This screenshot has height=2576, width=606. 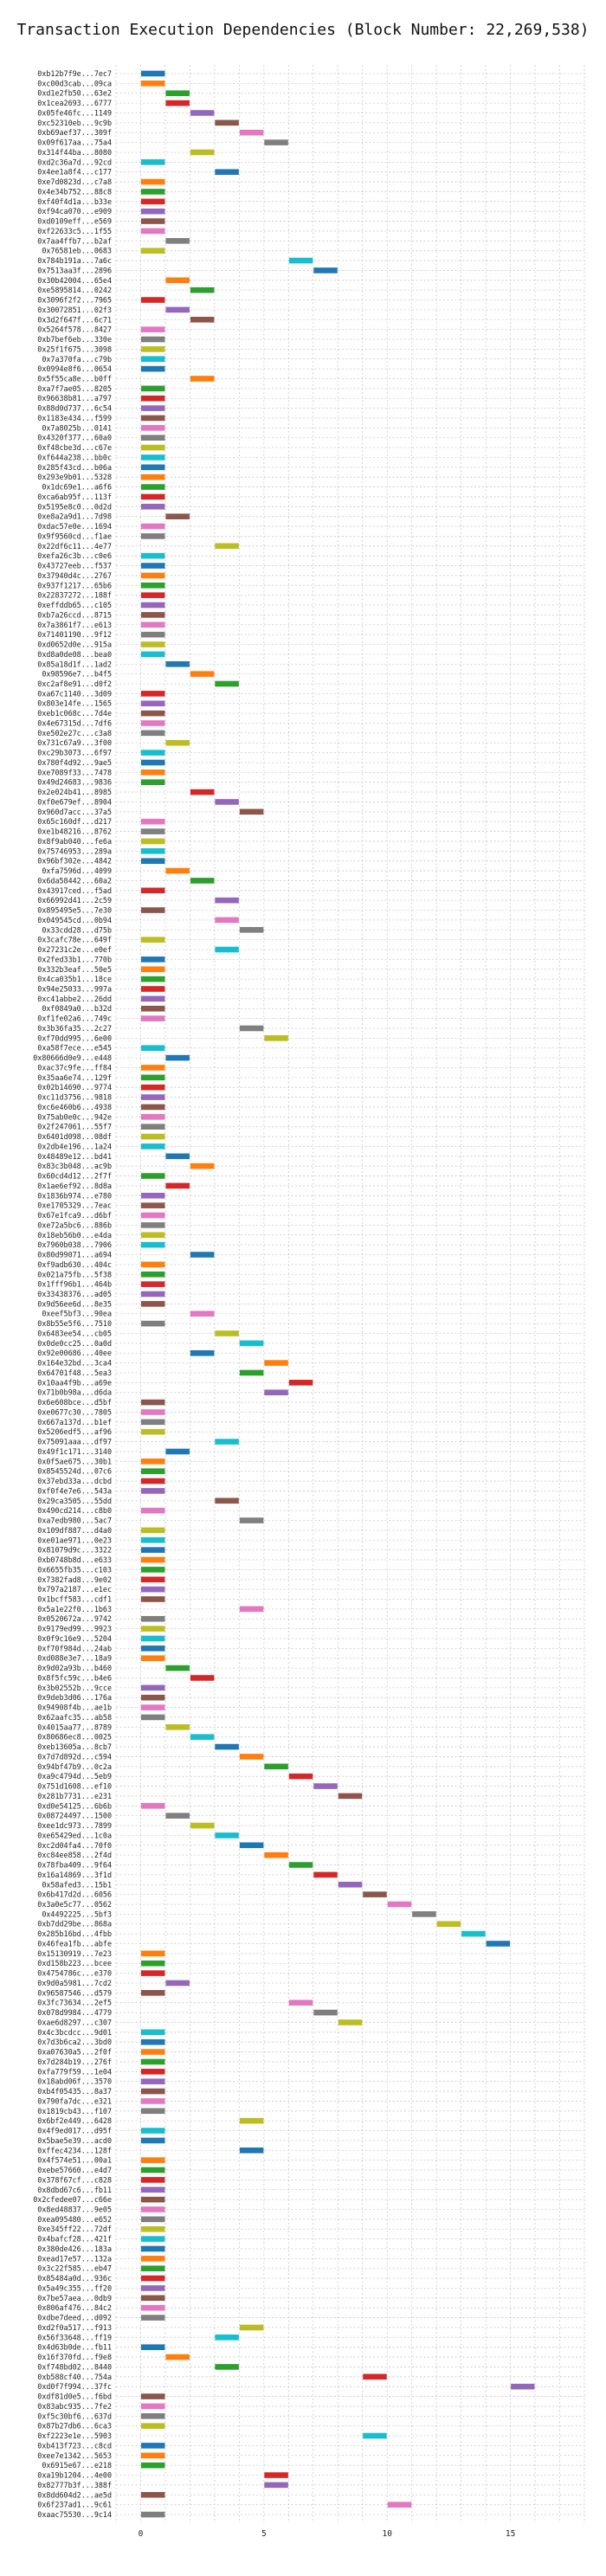 I want to click on y-tick-label: 0x4015aa77...8789, so click(x=75, y=1727).